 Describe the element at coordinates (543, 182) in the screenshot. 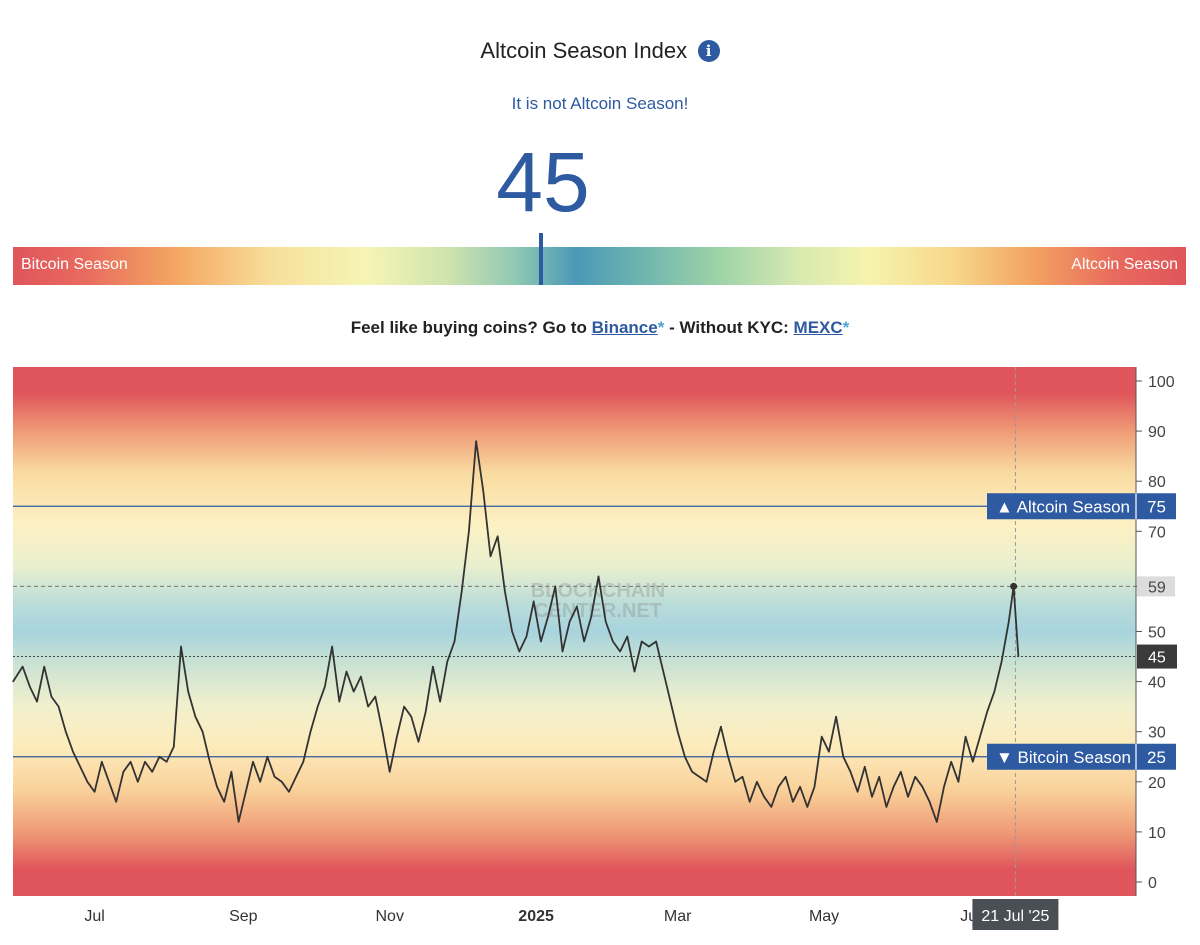

I see `index-value: 45` at that location.